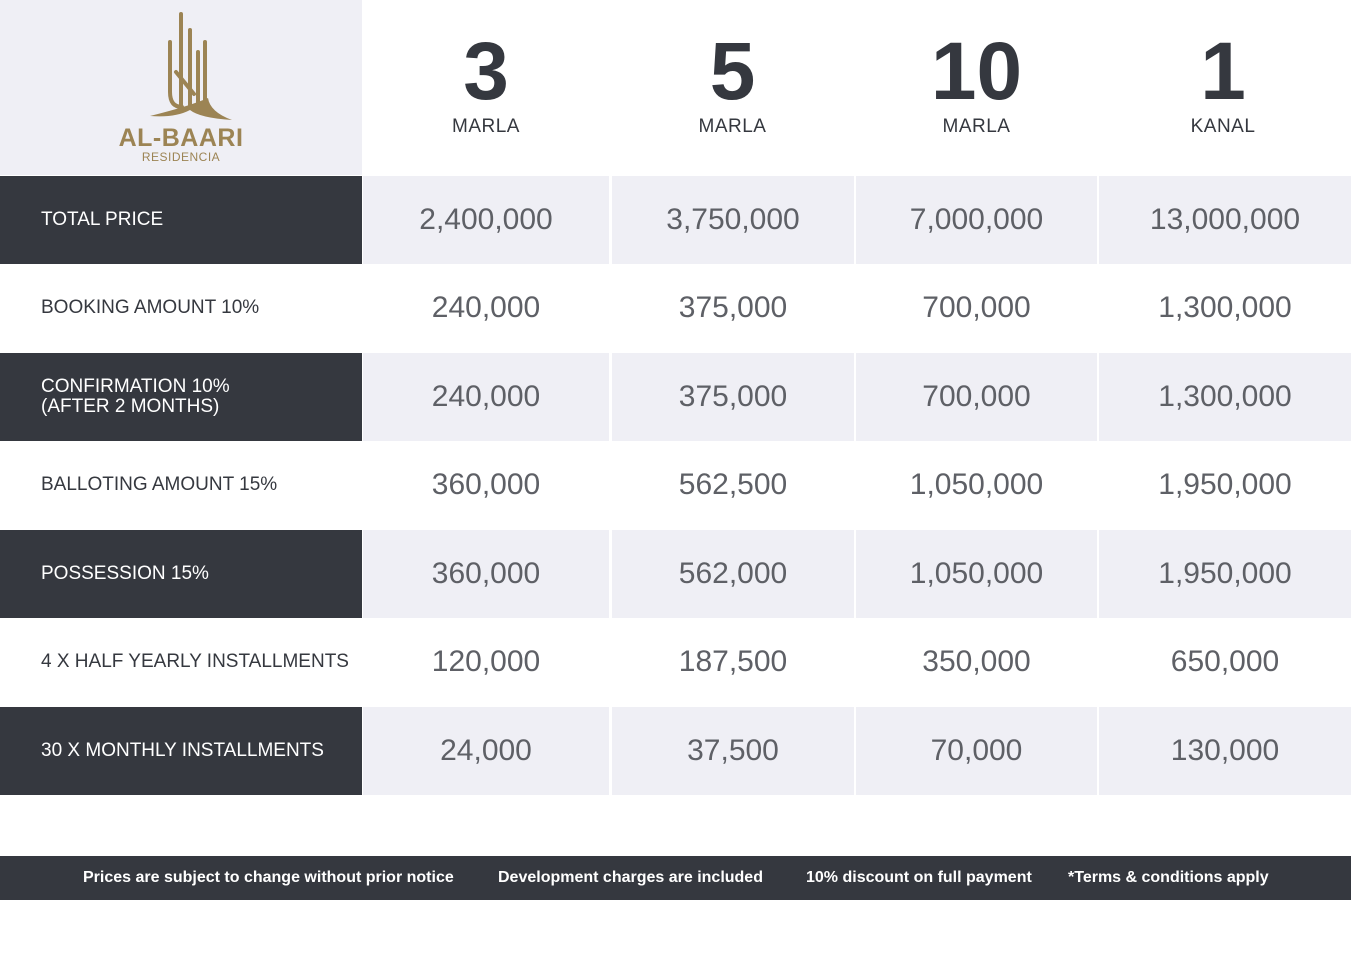 The image size is (1351, 962). Describe the element at coordinates (181, 157) in the screenshot. I see `brand-subtitle: RESIDENCIA` at that location.